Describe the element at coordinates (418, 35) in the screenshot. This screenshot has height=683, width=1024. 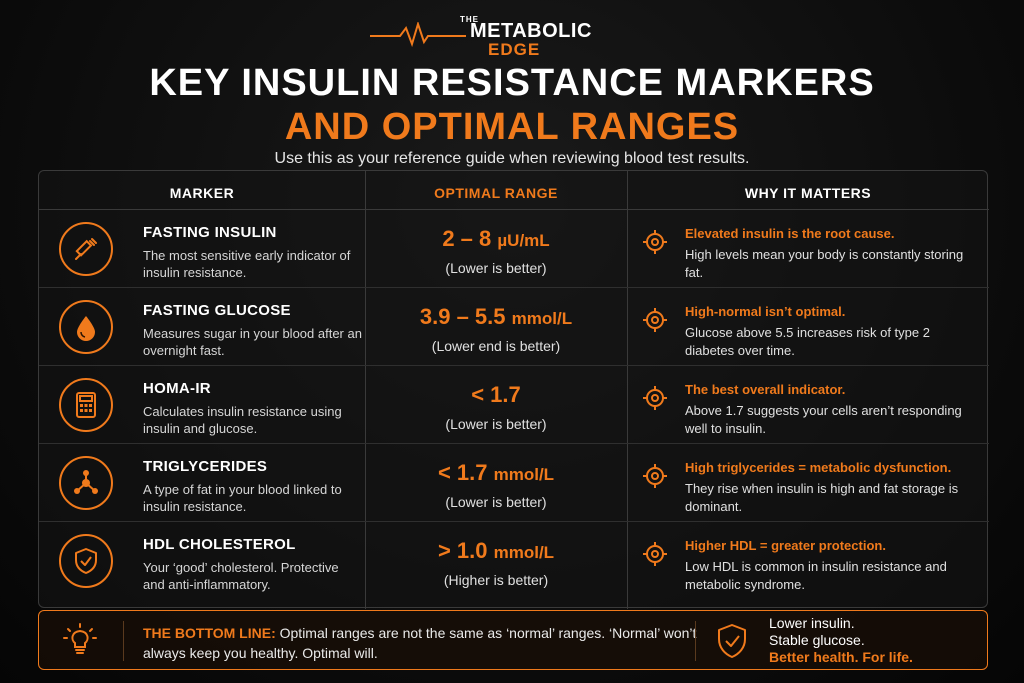
I see `heartbeat-icon` at that location.